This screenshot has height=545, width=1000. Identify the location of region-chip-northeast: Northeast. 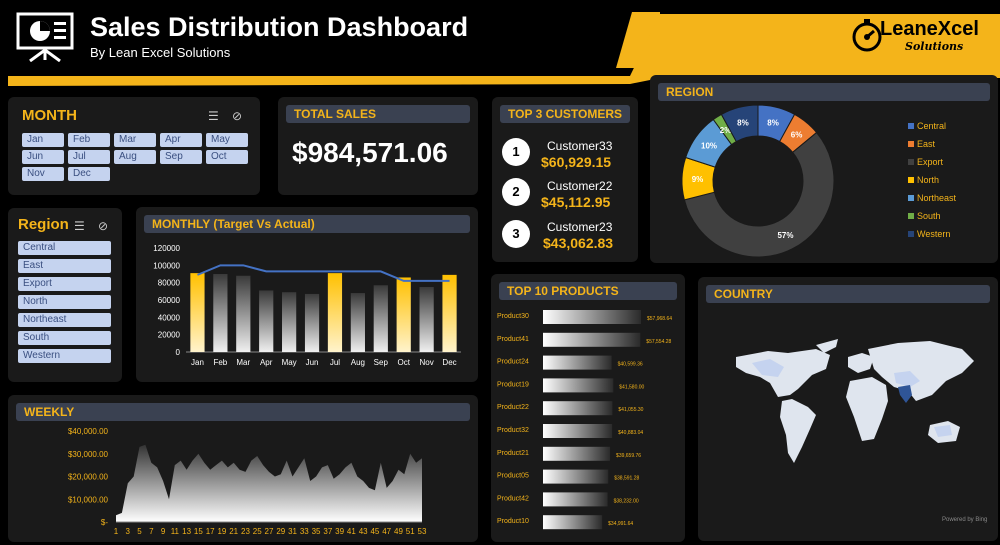
(64, 320).